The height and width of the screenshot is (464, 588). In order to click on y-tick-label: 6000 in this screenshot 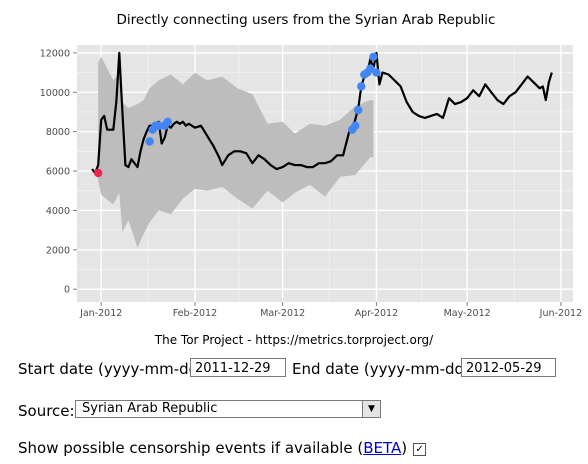, I will do `click(58, 172)`.